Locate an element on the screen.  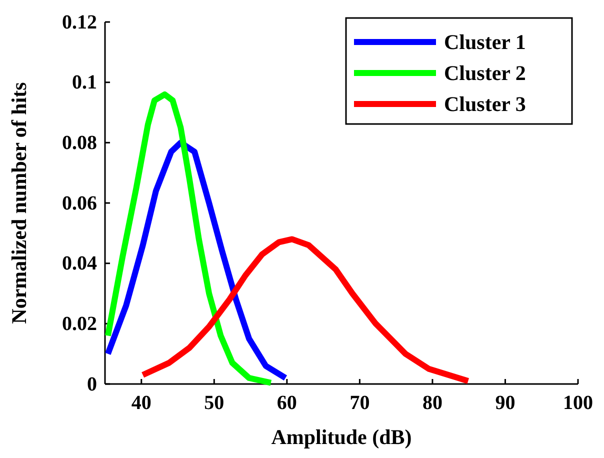
x-tick-label: 90 is located at coordinates (505, 403).